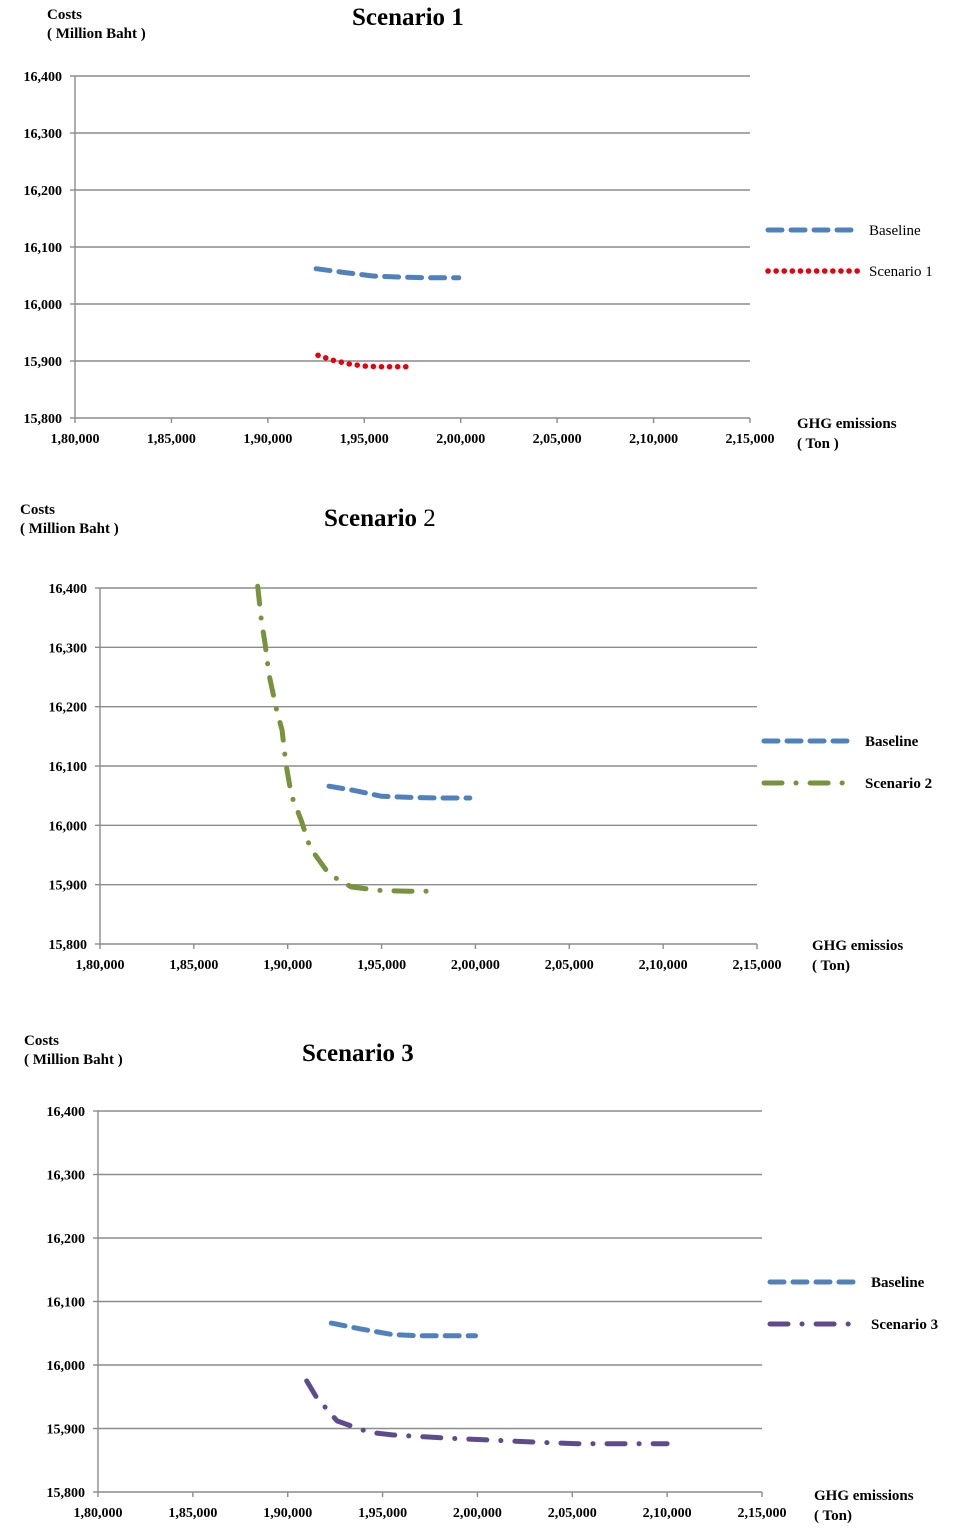 This screenshot has width=954, height=1529. What do you see at coordinates (371, 518) in the screenshot?
I see `chart-title-main: Scenario` at bounding box center [371, 518].